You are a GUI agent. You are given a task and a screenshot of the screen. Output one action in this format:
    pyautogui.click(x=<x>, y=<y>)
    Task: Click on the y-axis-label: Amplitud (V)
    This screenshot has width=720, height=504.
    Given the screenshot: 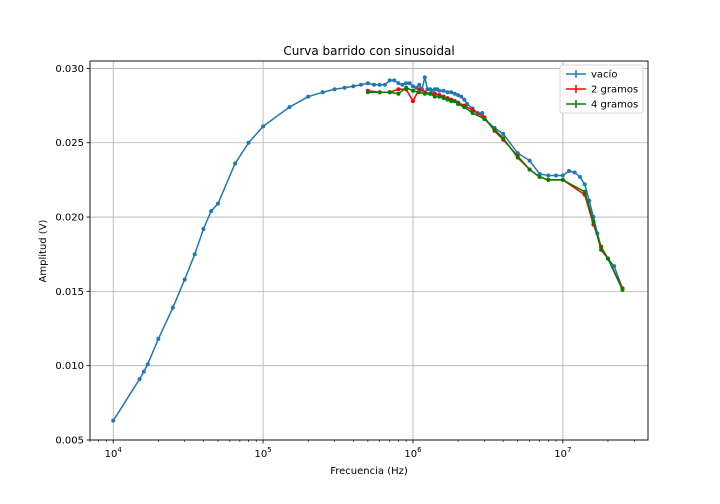 What is the action you would take?
    pyautogui.click(x=43, y=250)
    